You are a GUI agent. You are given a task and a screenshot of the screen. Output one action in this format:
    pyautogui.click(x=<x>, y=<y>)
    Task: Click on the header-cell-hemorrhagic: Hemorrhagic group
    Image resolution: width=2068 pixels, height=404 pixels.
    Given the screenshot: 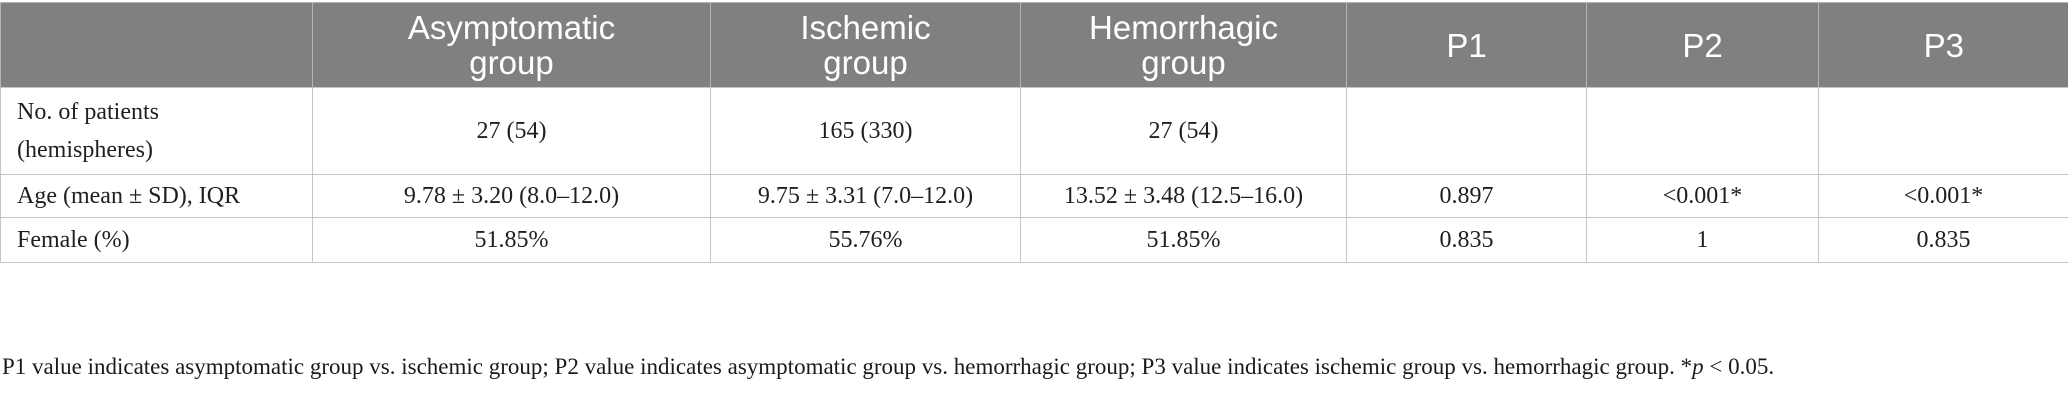 What is the action you would take?
    pyautogui.click(x=1183, y=45)
    